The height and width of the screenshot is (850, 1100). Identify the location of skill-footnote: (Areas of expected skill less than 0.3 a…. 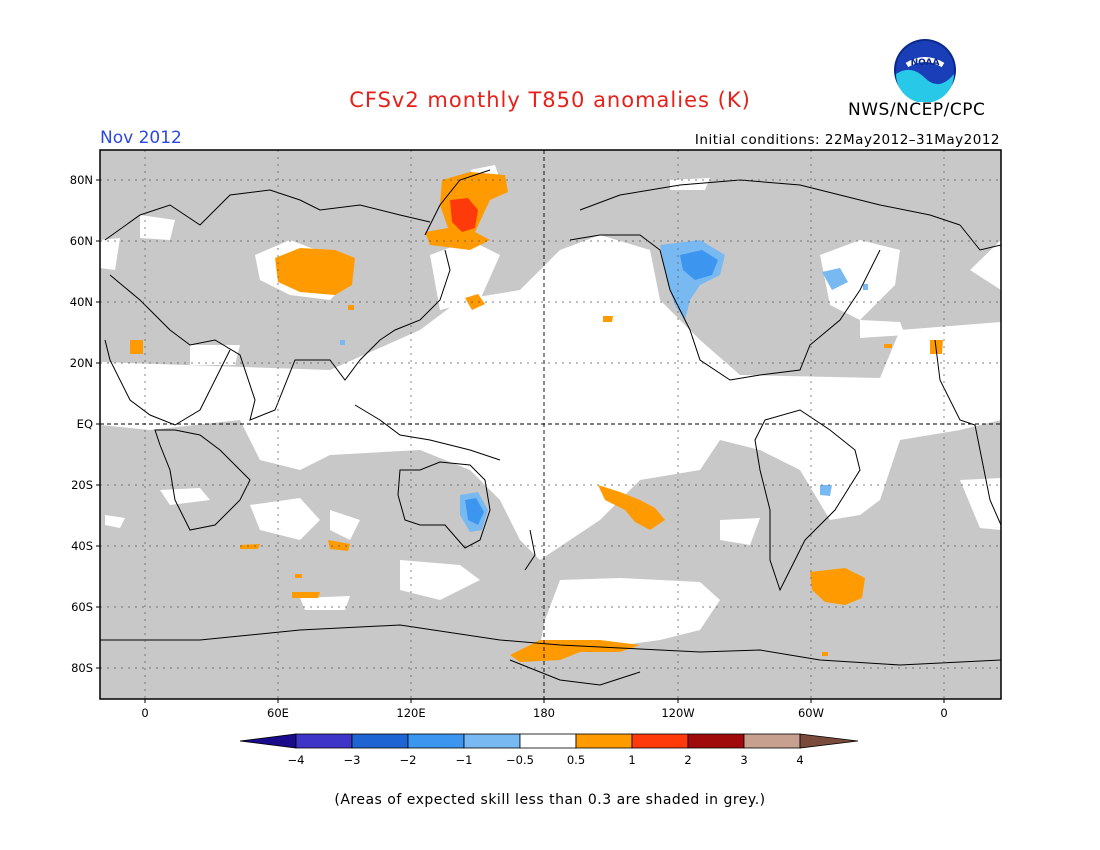
(550, 800).